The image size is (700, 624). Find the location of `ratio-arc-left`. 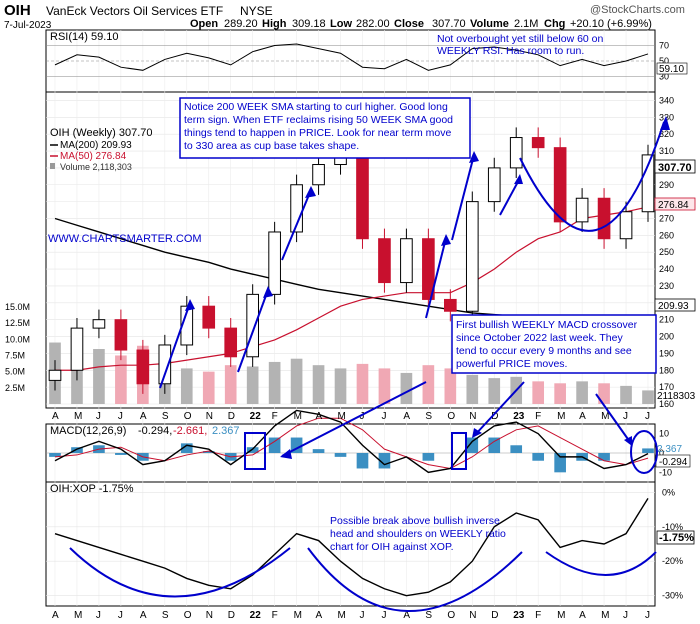

ratio-arc-left is located at coordinates (180, 572).